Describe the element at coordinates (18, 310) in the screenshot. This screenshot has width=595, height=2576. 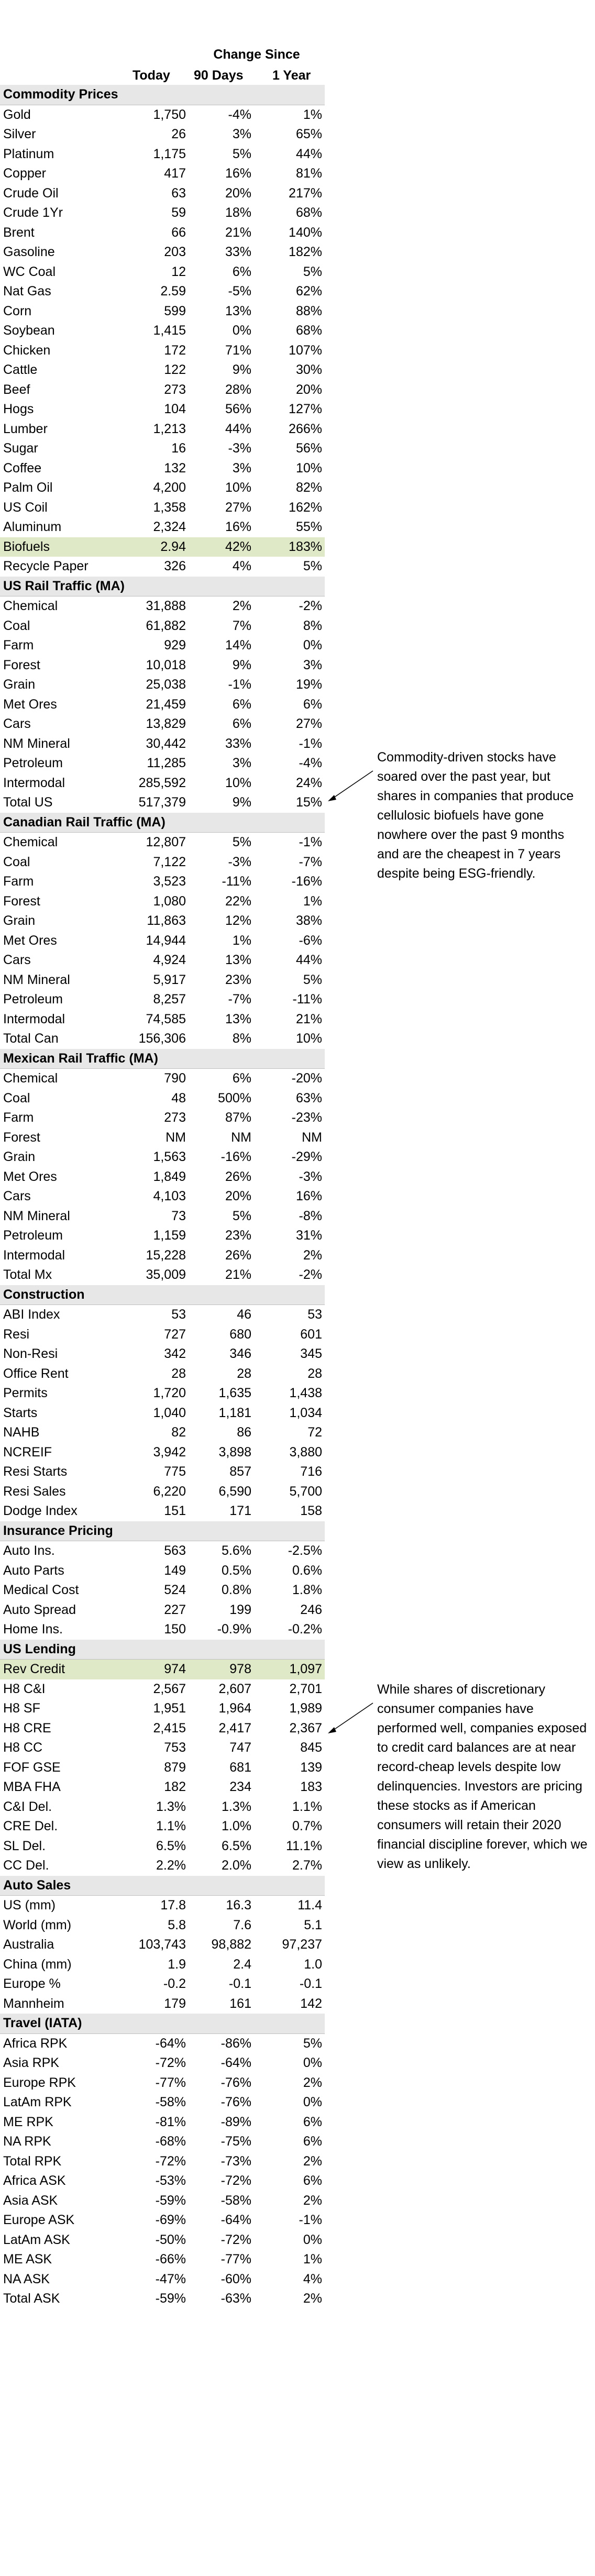
I see `row-label: Corn` at that location.